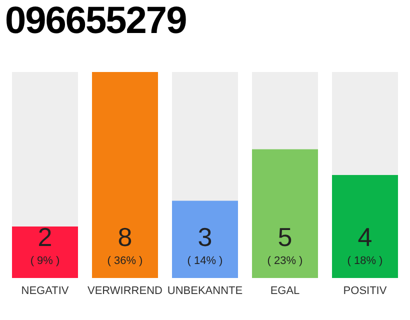 Image resolution: width=410 pixels, height=320 pixels. Describe the element at coordinates (205, 261) in the screenshot. I see `annotation: ( 14% )` at that location.